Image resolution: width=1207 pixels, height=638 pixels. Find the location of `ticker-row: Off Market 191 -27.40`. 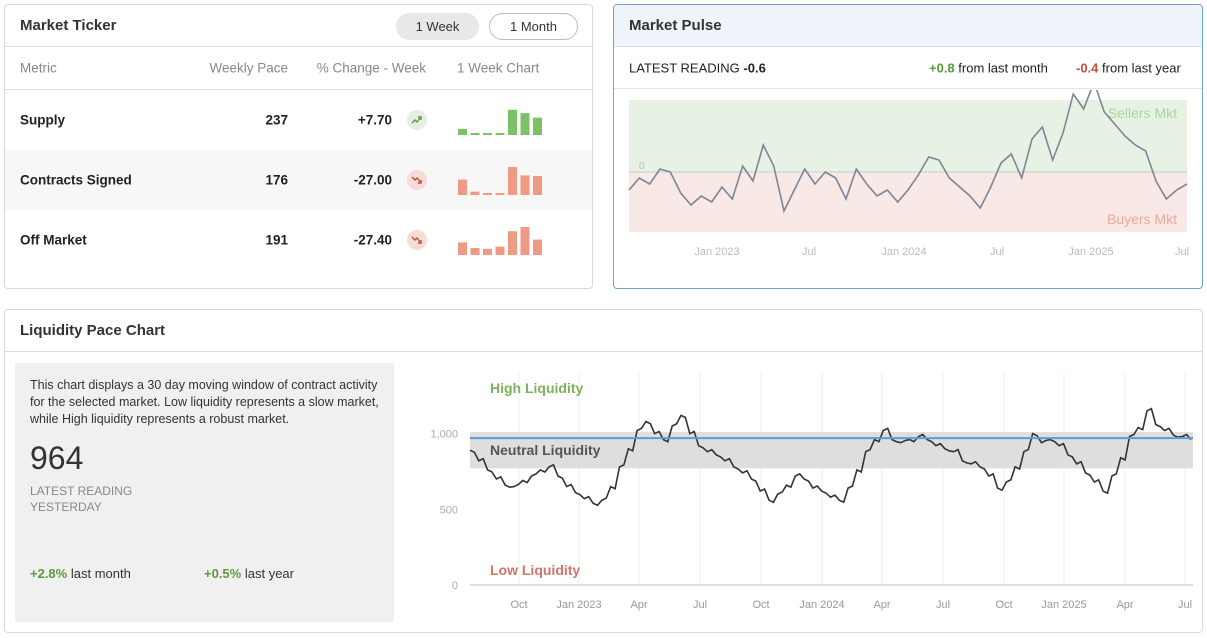

ticker-row: Off Market 191 -27.40 is located at coordinates (298, 240).